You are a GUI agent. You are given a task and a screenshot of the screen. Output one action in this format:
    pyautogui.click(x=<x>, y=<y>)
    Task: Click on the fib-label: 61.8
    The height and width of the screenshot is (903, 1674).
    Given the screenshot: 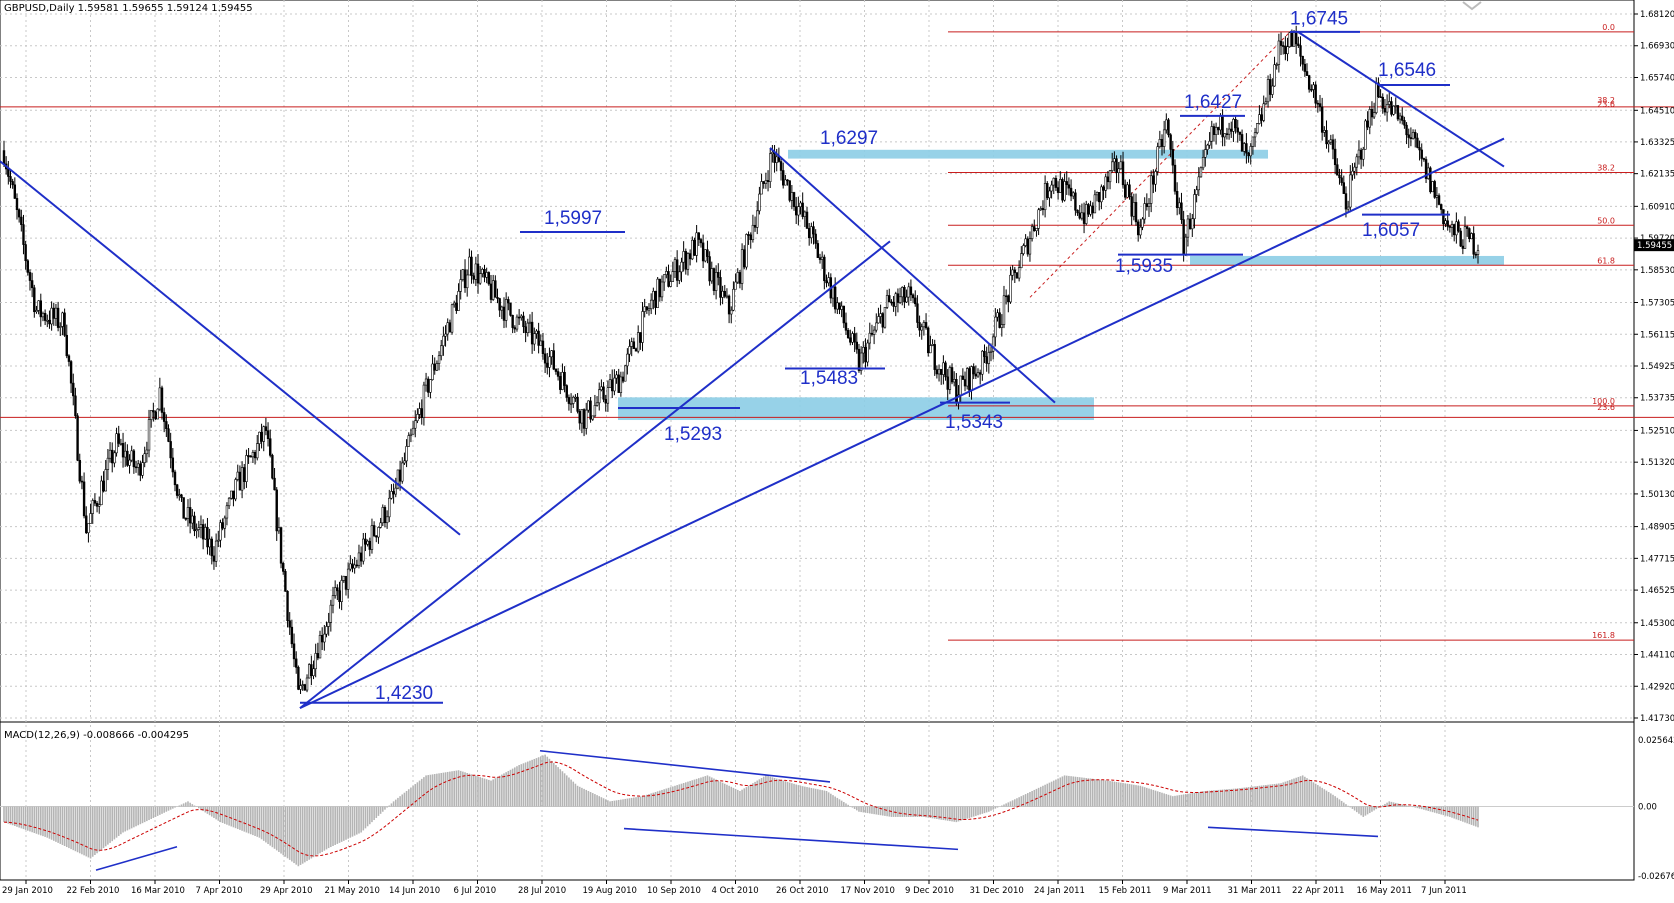 What is the action you would take?
    pyautogui.click(x=1606, y=260)
    